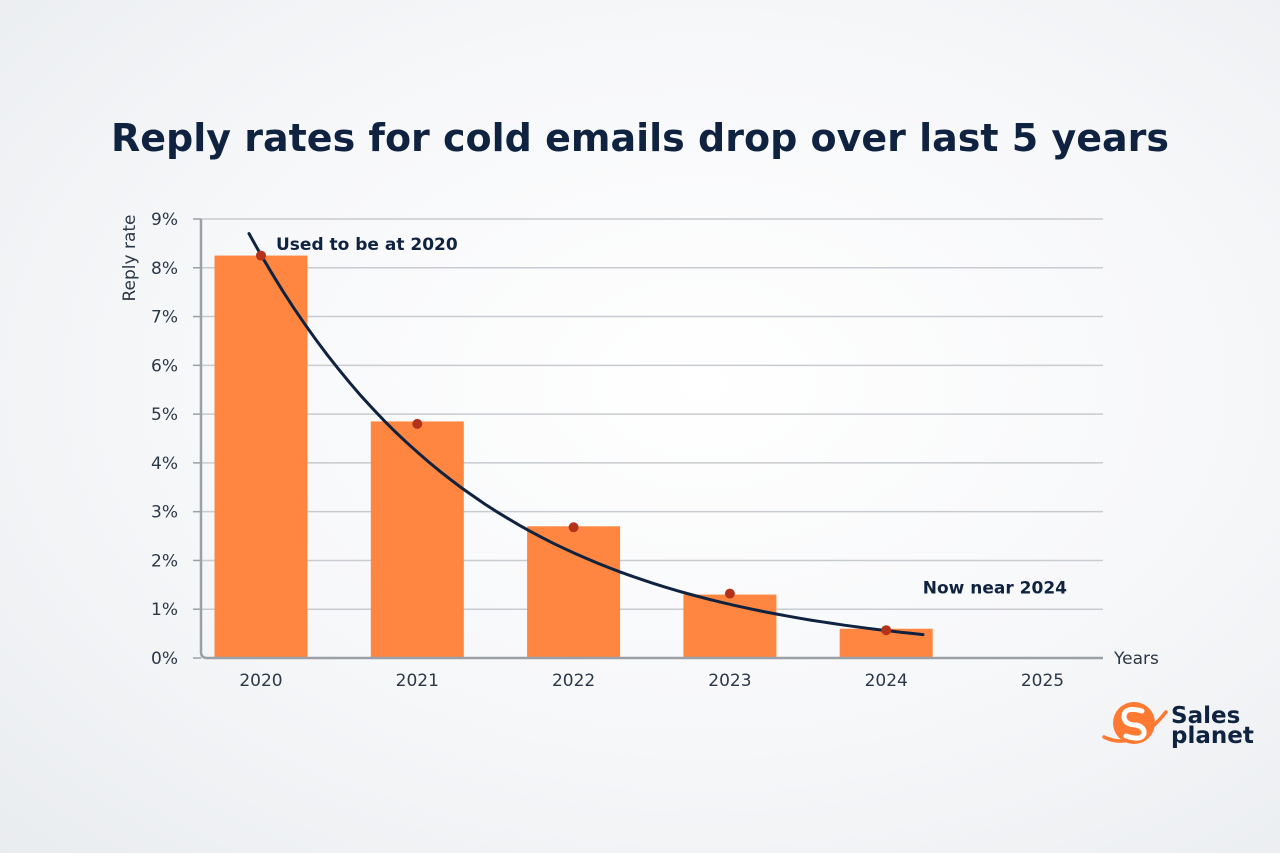  Describe the element at coordinates (1205, 716) in the screenshot. I see `logo-text-line1: Sales` at that location.